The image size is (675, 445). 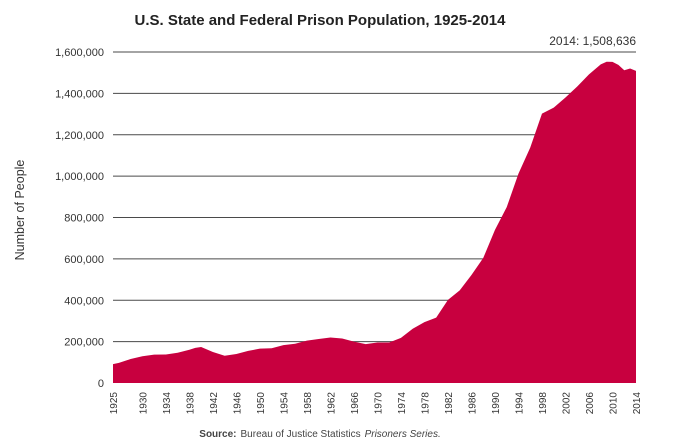 I want to click on y-axis-label: Number of People, so click(x=20, y=210).